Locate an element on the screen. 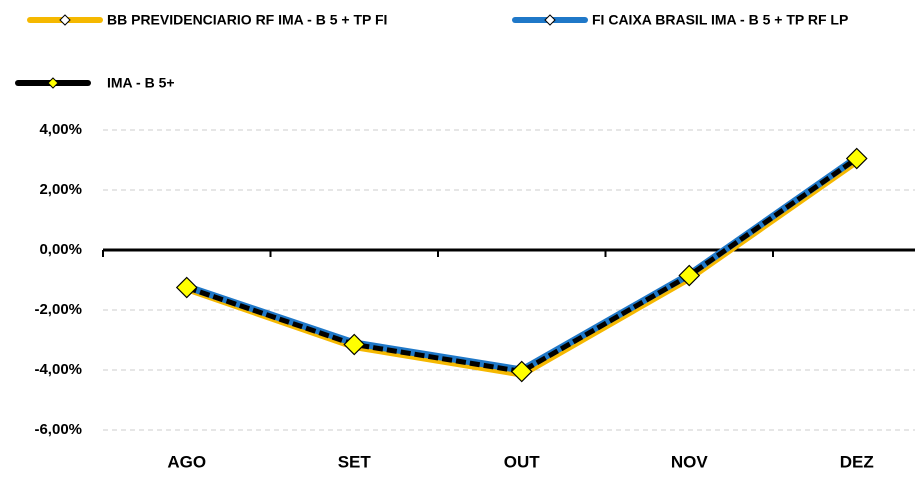 This screenshot has width=915, height=480. legend-label: IMA - B 5+ is located at coordinates (141, 83).